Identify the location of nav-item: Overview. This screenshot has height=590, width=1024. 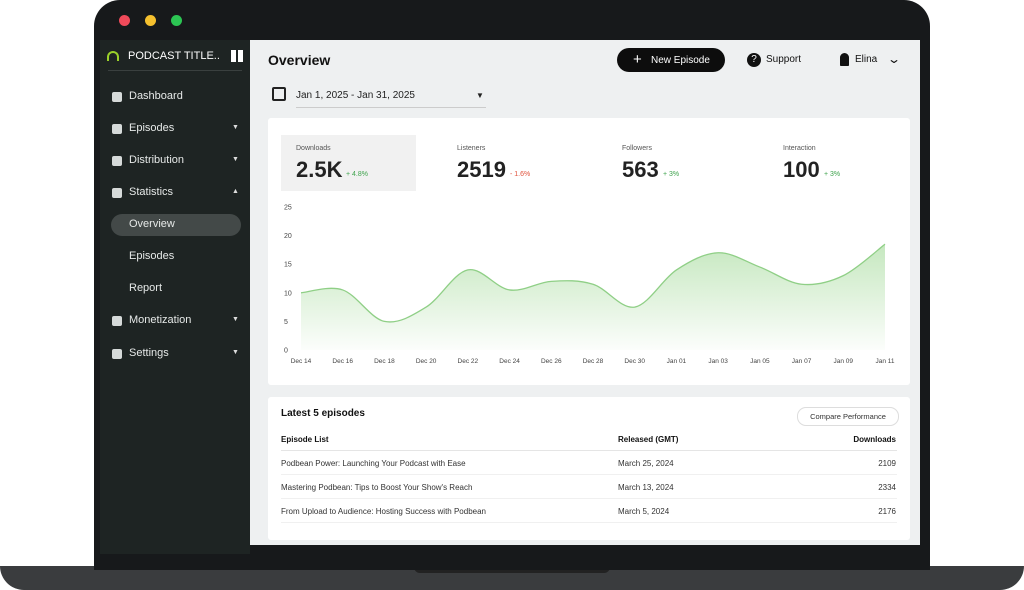
(152, 224).